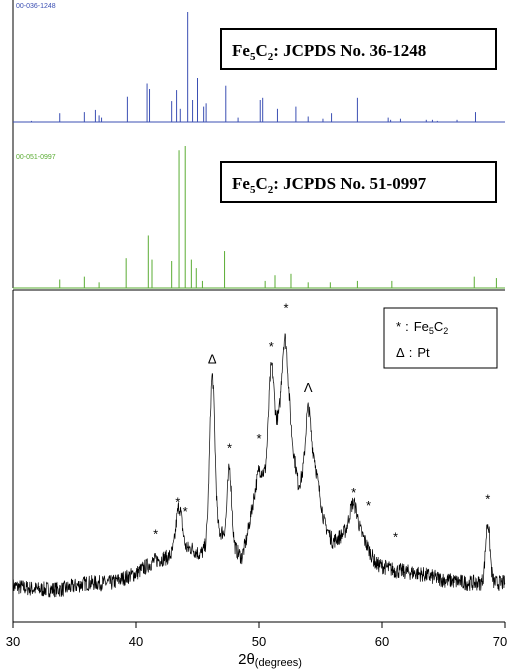 The width and height of the screenshot is (512, 669). I want to click on ref1-mid: C, so click(261, 50).